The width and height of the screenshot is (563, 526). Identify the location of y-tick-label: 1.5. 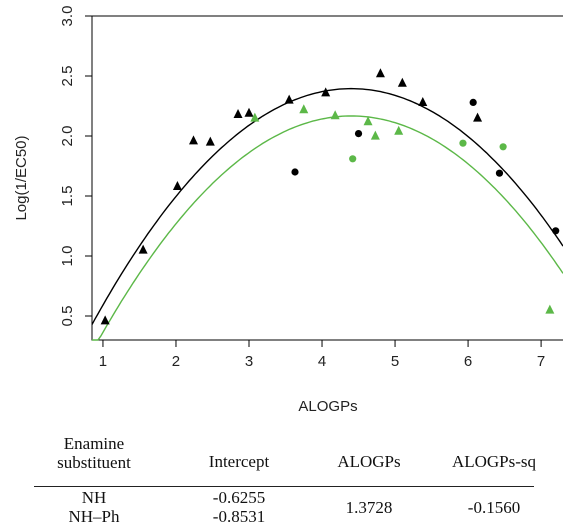
(67, 196).